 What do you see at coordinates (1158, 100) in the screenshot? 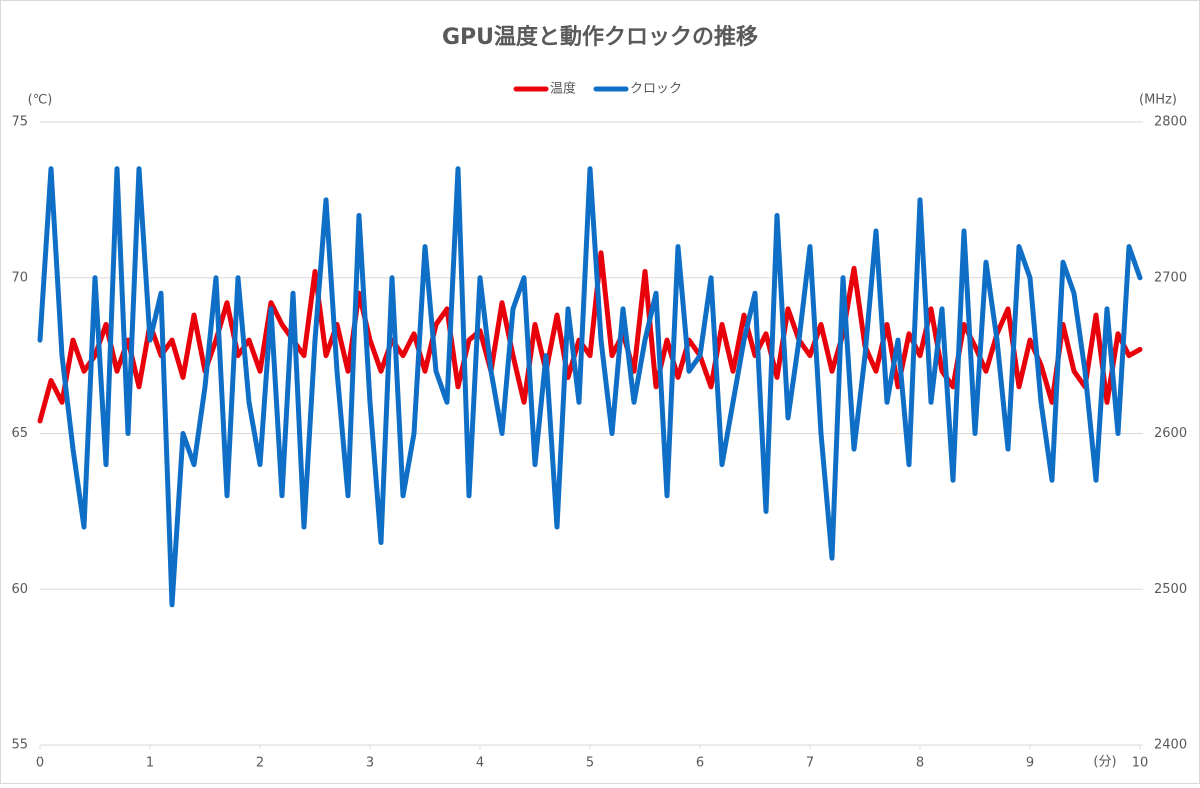
I see `y2-axis-label: (MHz)` at bounding box center [1158, 100].